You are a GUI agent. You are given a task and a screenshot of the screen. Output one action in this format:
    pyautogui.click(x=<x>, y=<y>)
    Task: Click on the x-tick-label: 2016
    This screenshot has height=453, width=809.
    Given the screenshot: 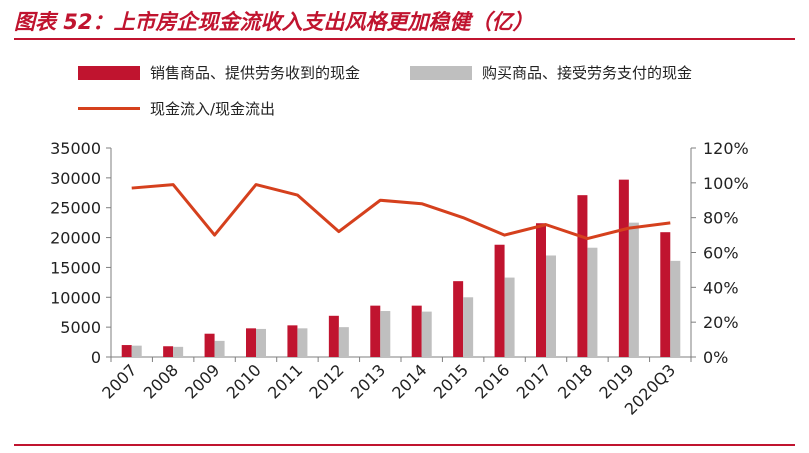 What is the action you would take?
    pyautogui.click(x=492, y=381)
    